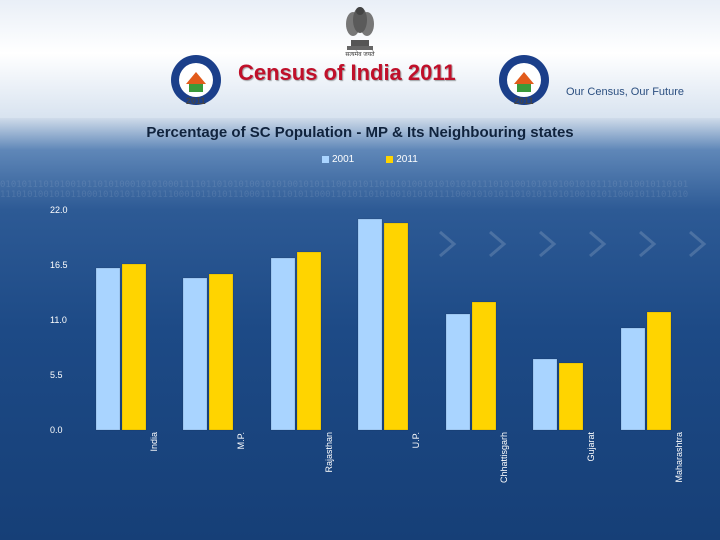 The image size is (720, 540). I want to click on legend-swatch-2011, so click(390, 159).